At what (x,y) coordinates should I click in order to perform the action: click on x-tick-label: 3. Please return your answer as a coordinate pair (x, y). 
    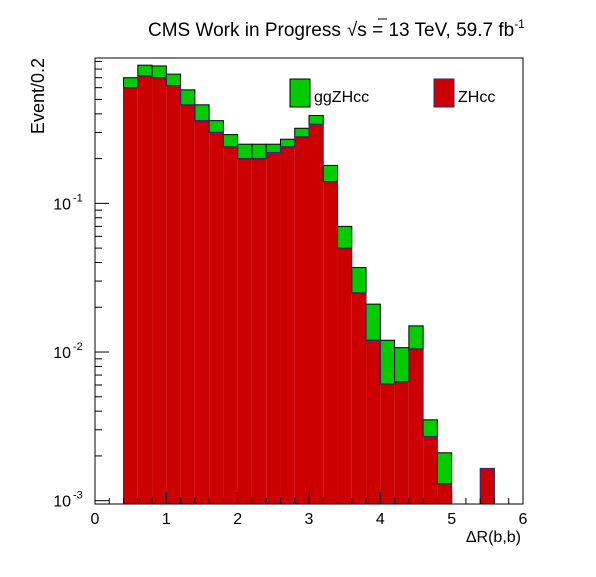
    Looking at the image, I should click on (309, 519).